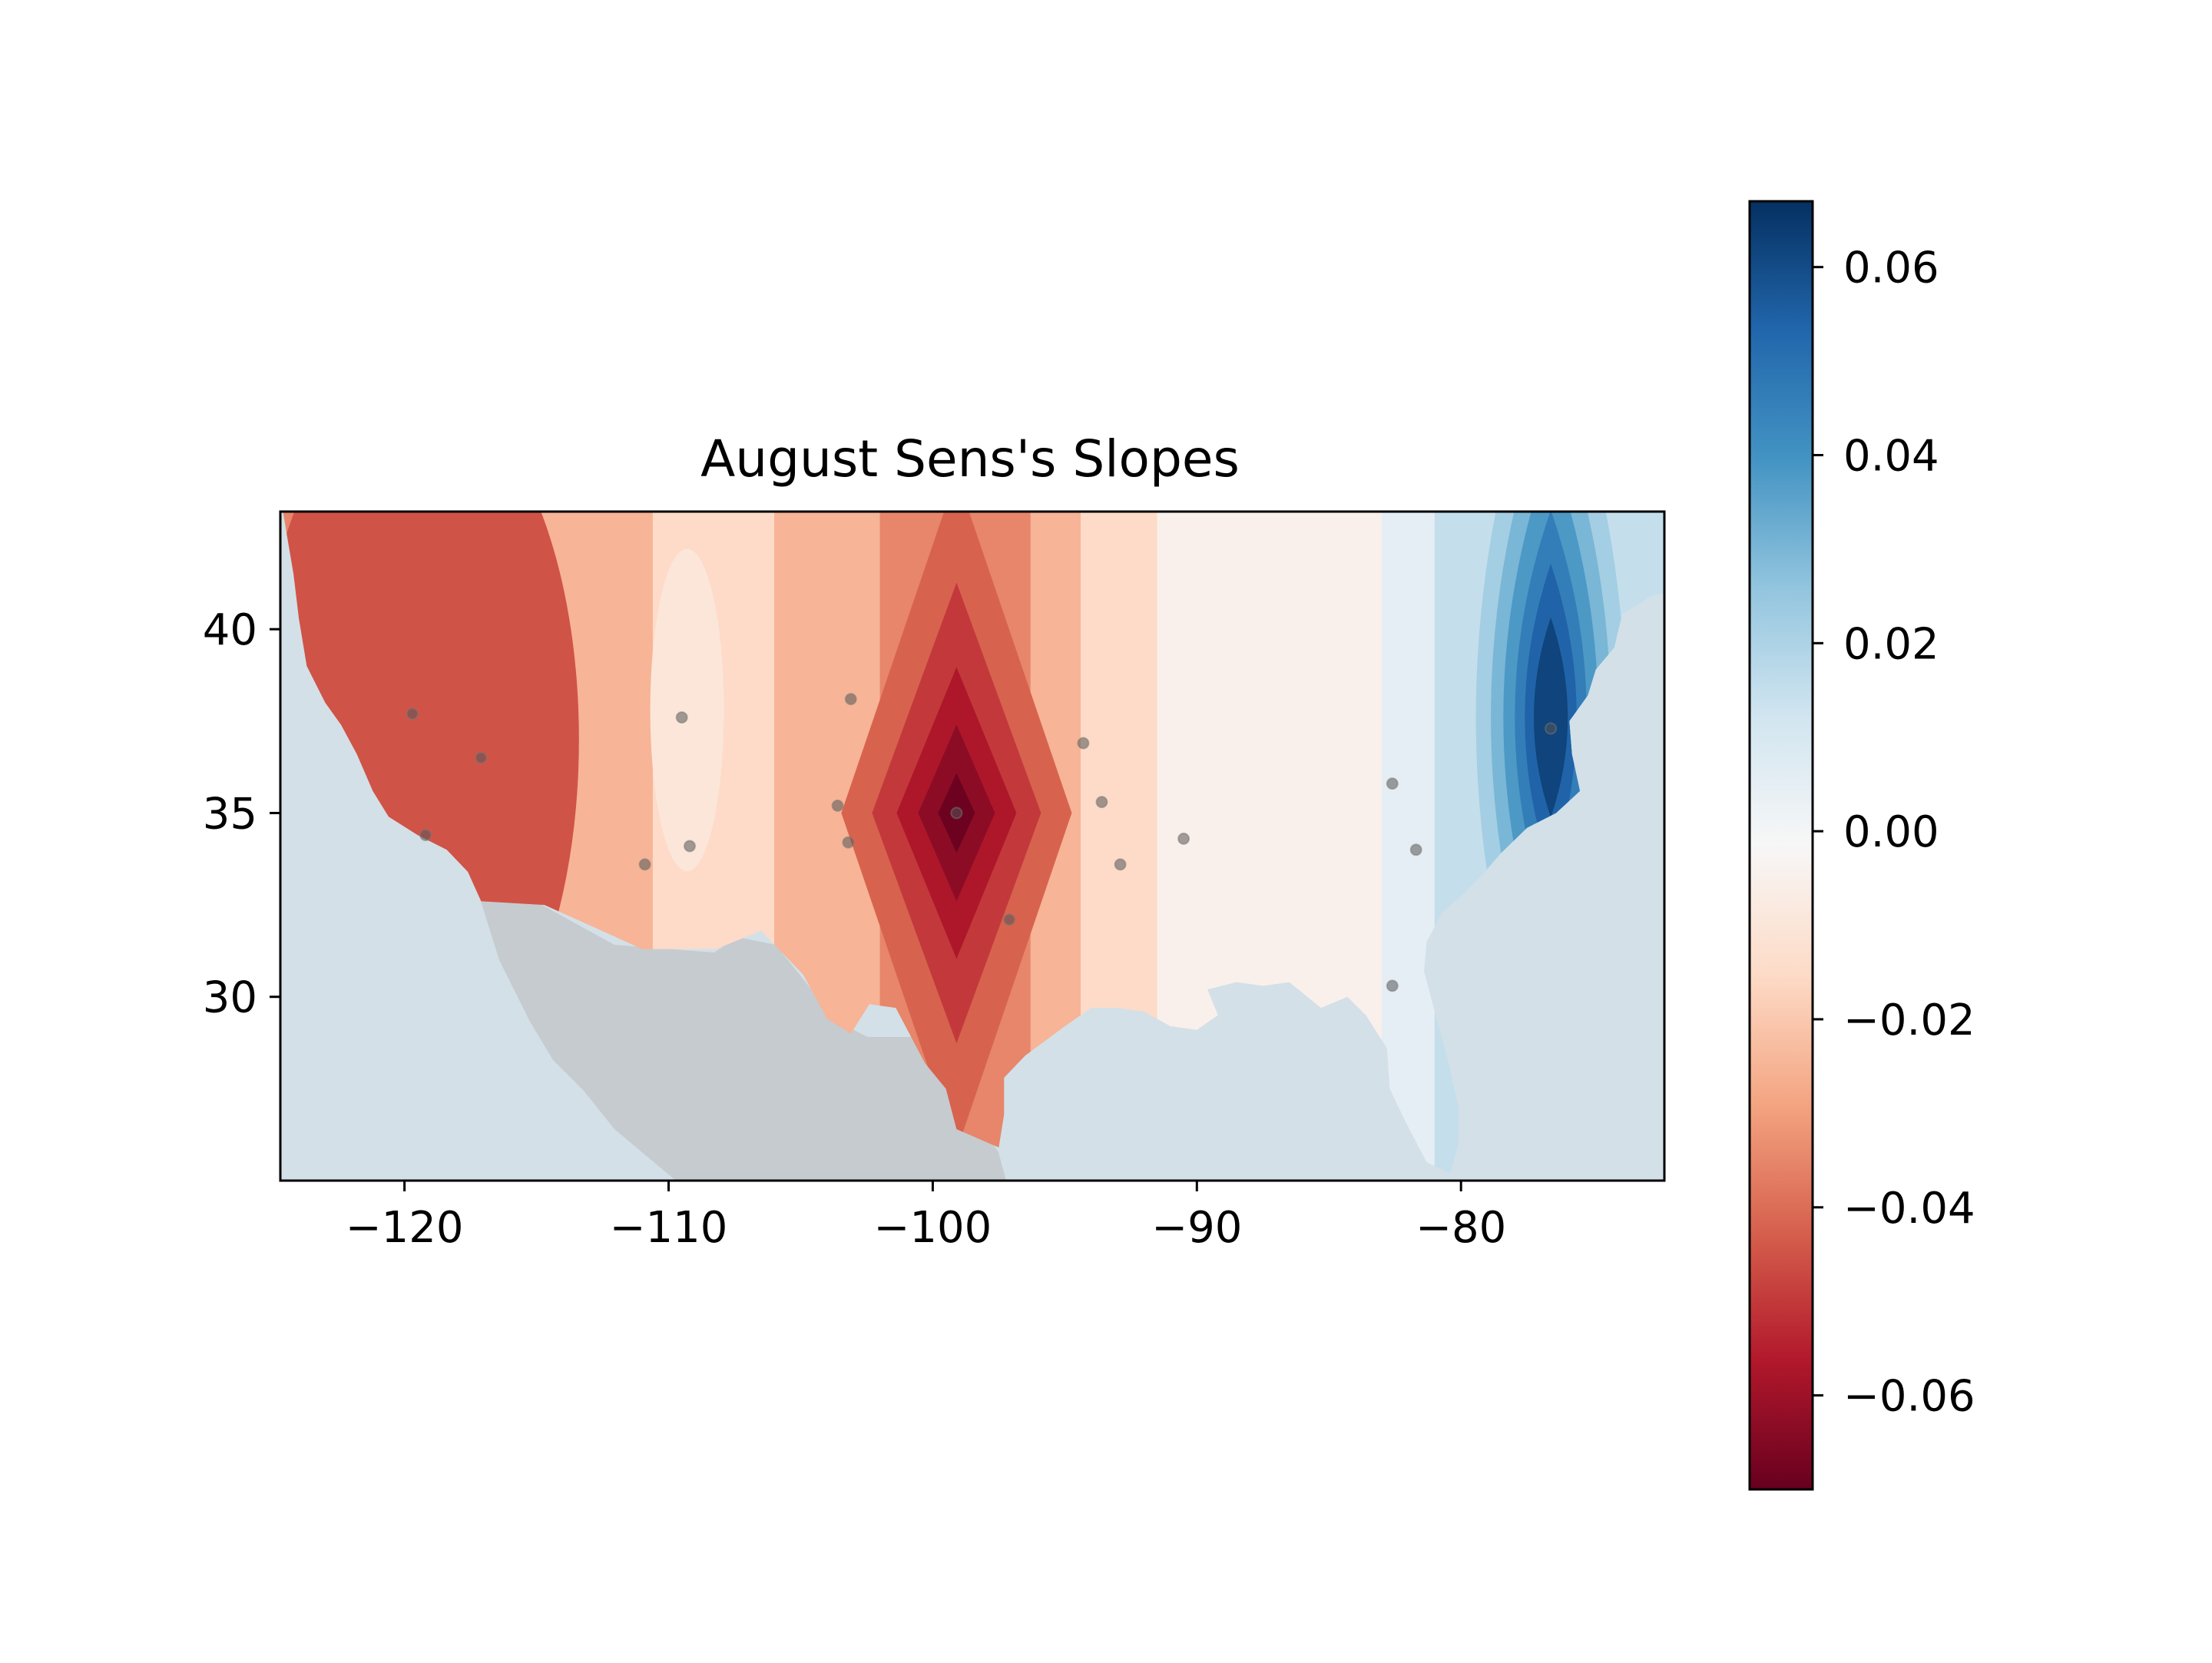 This screenshot has height=1663, width=2212. Describe the element at coordinates (687, 710) in the screenshot. I see `contour-lens` at that location.